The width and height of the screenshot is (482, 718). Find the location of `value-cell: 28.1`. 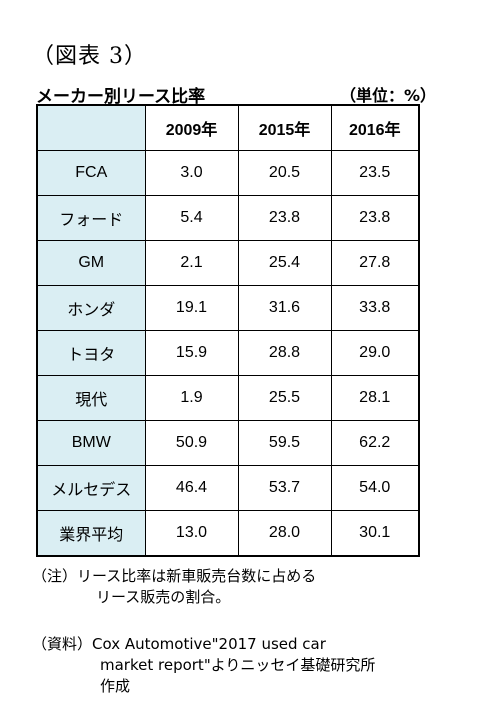

value-cell: 28.1 is located at coordinates (375, 398).